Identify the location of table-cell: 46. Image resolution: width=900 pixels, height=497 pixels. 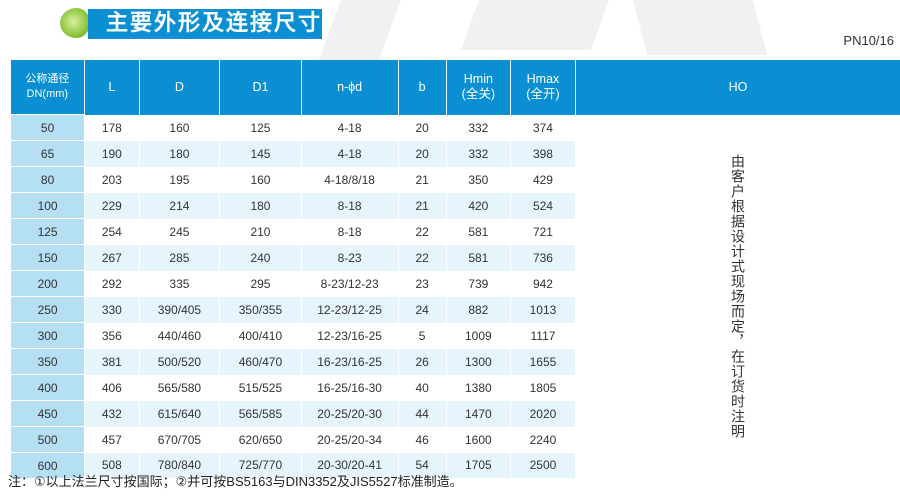
(422, 439).